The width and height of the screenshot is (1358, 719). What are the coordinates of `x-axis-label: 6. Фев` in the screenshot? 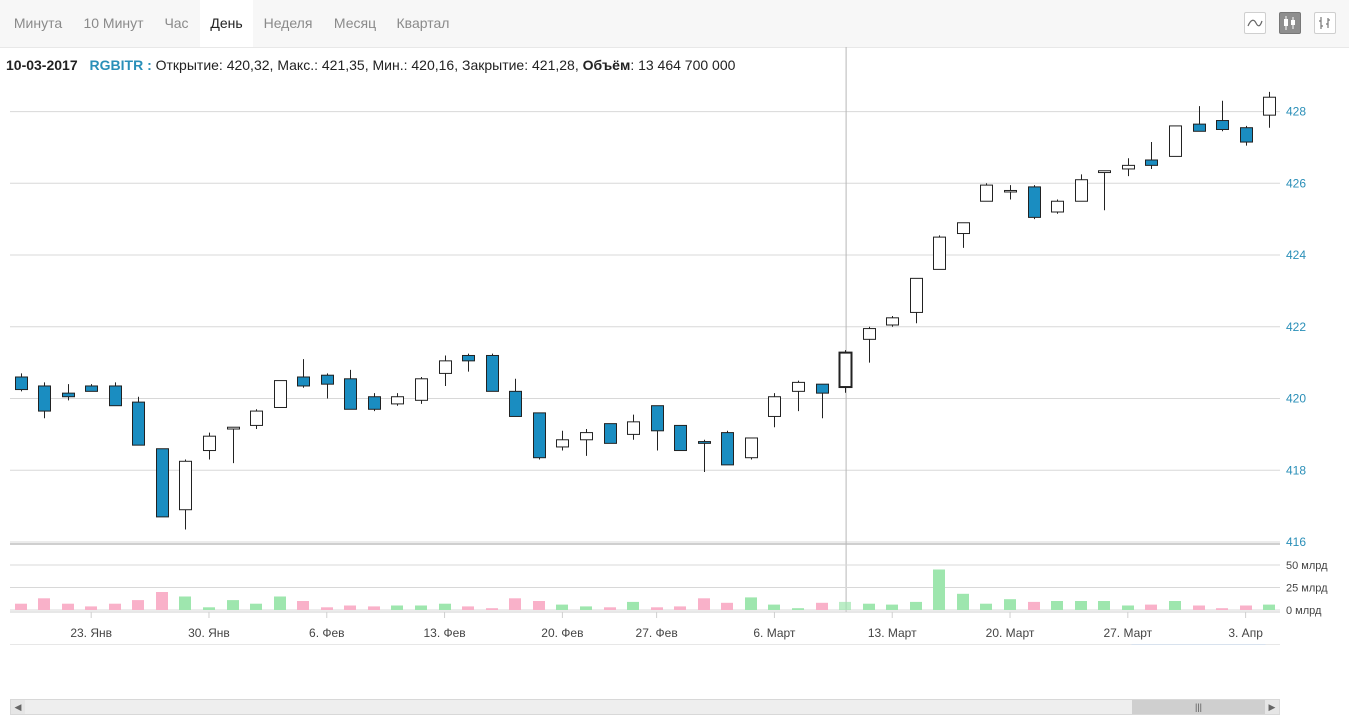 It's located at (327, 633).